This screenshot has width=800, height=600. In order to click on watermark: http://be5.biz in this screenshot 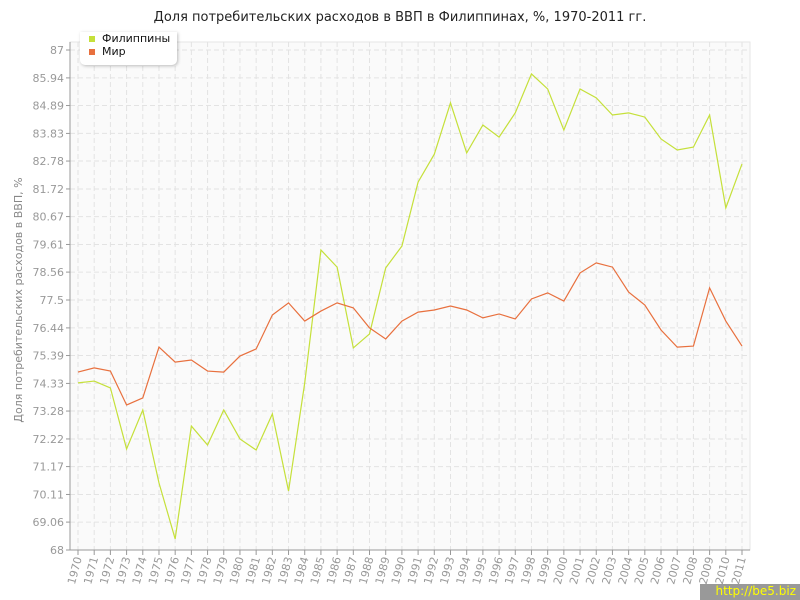, I will do `click(750, 592)`.